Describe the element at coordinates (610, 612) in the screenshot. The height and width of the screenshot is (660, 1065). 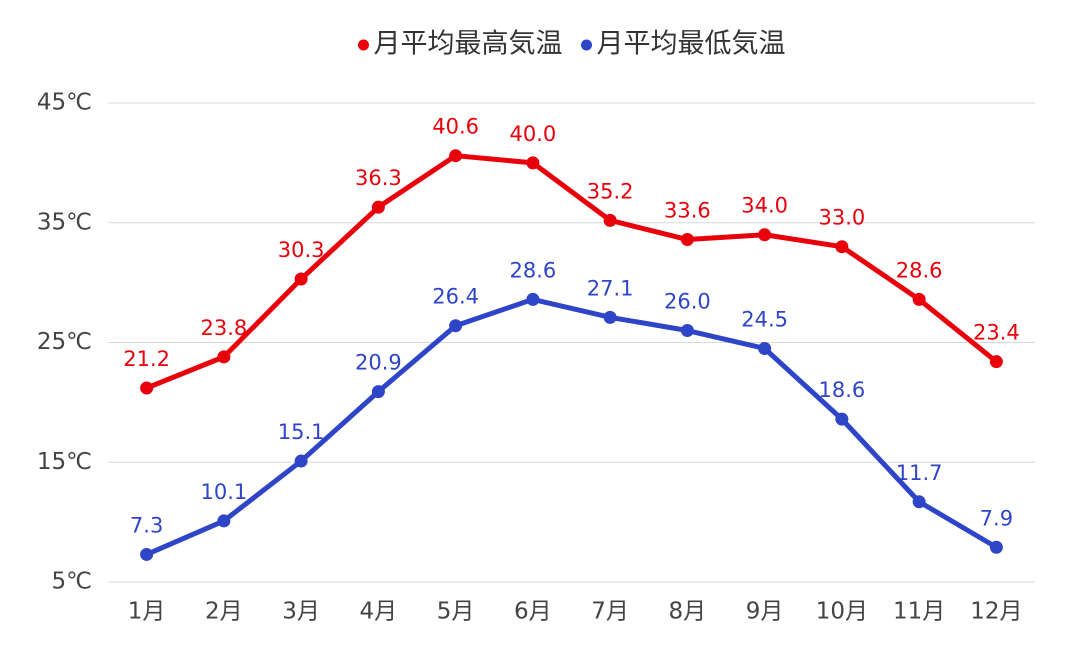
I see `x-tick-label: 7月` at that location.